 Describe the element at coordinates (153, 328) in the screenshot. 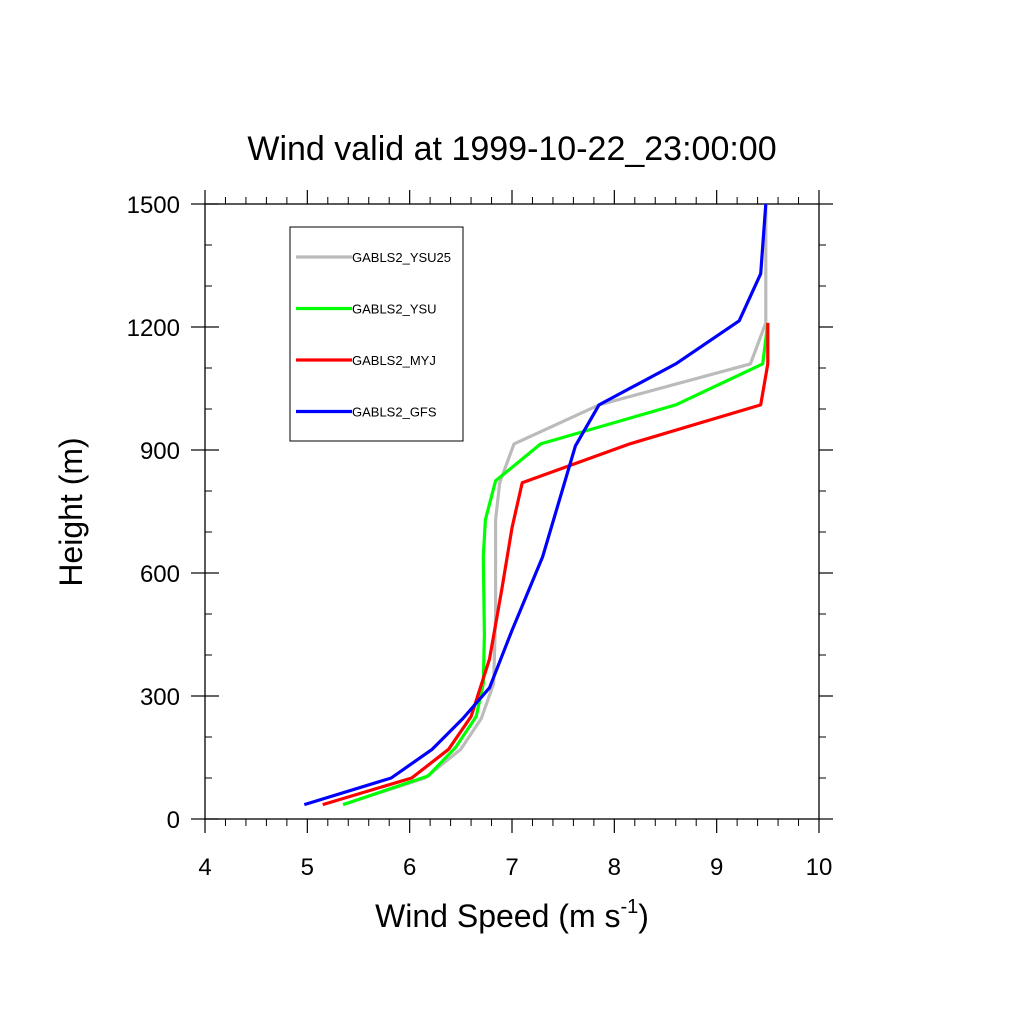

I see `y-tick-label: 1200` at that location.